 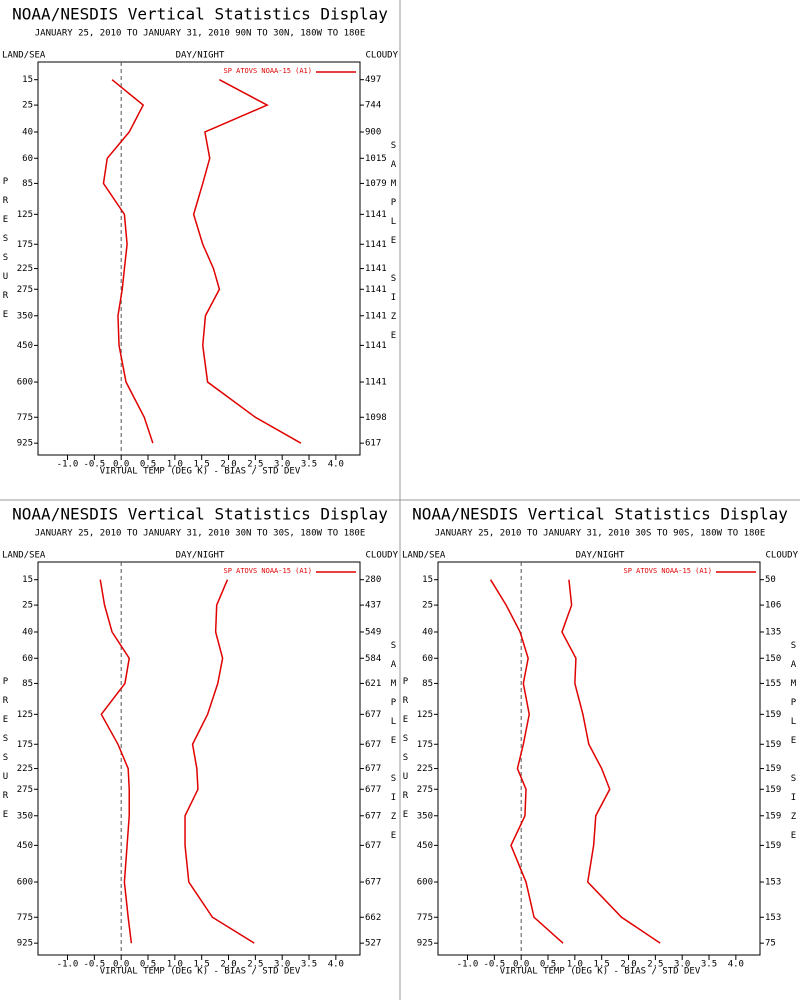 What do you see at coordinates (373, 659) in the screenshot?
I see `sample-size-label: 584` at bounding box center [373, 659].